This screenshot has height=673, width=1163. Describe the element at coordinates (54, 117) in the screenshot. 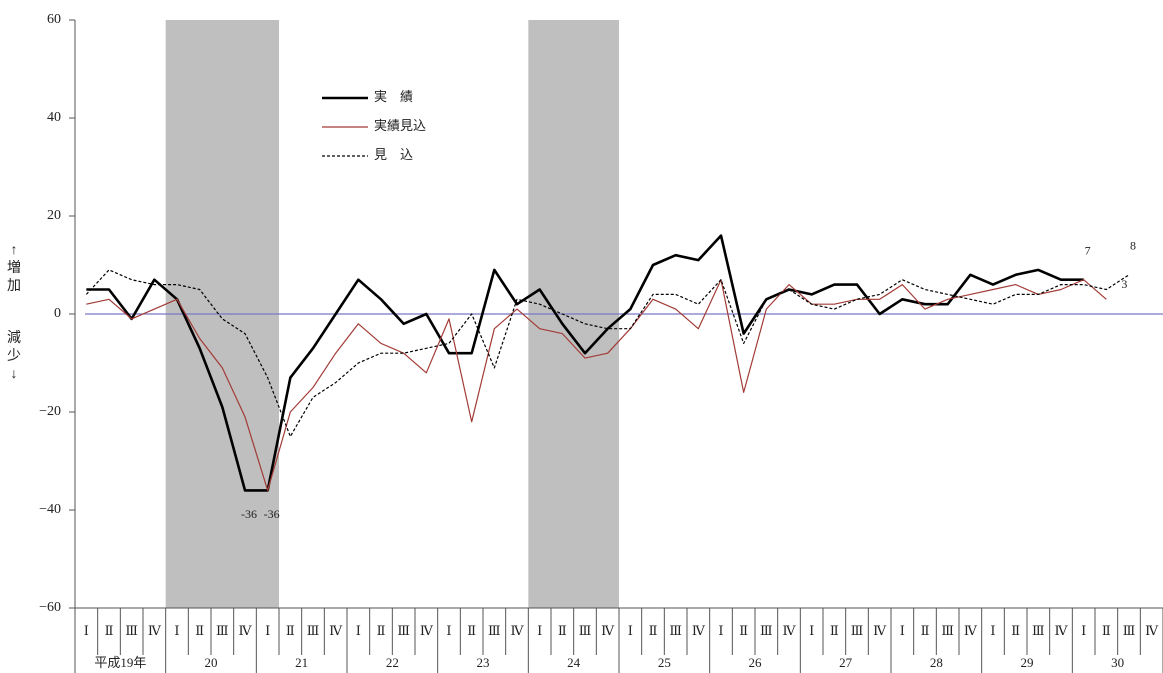

I see `y-tick-label: 40` at that location.